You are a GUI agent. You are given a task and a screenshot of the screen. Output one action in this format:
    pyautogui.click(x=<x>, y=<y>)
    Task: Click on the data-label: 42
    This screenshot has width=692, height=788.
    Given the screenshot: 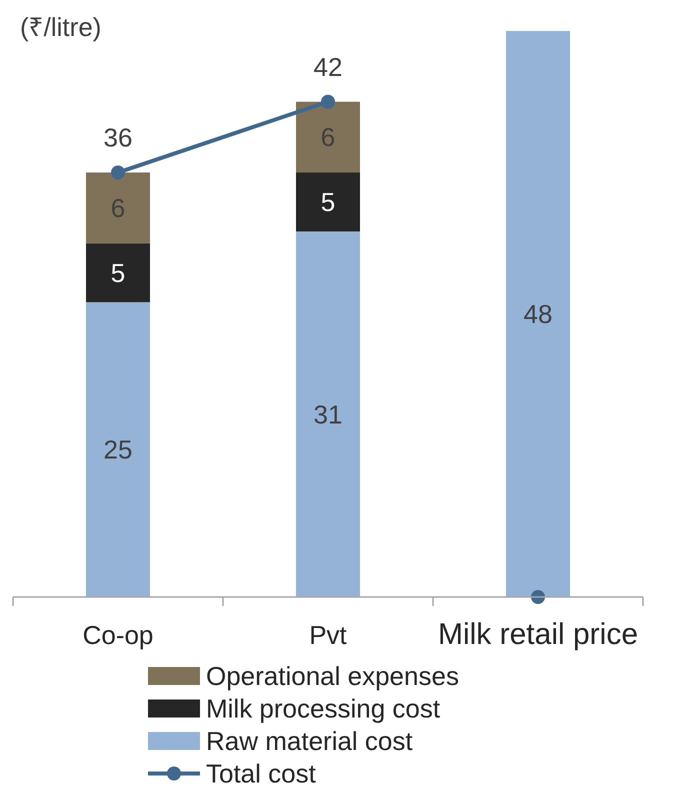 What is the action you would take?
    pyautogui.click(x=328, y=67)
    